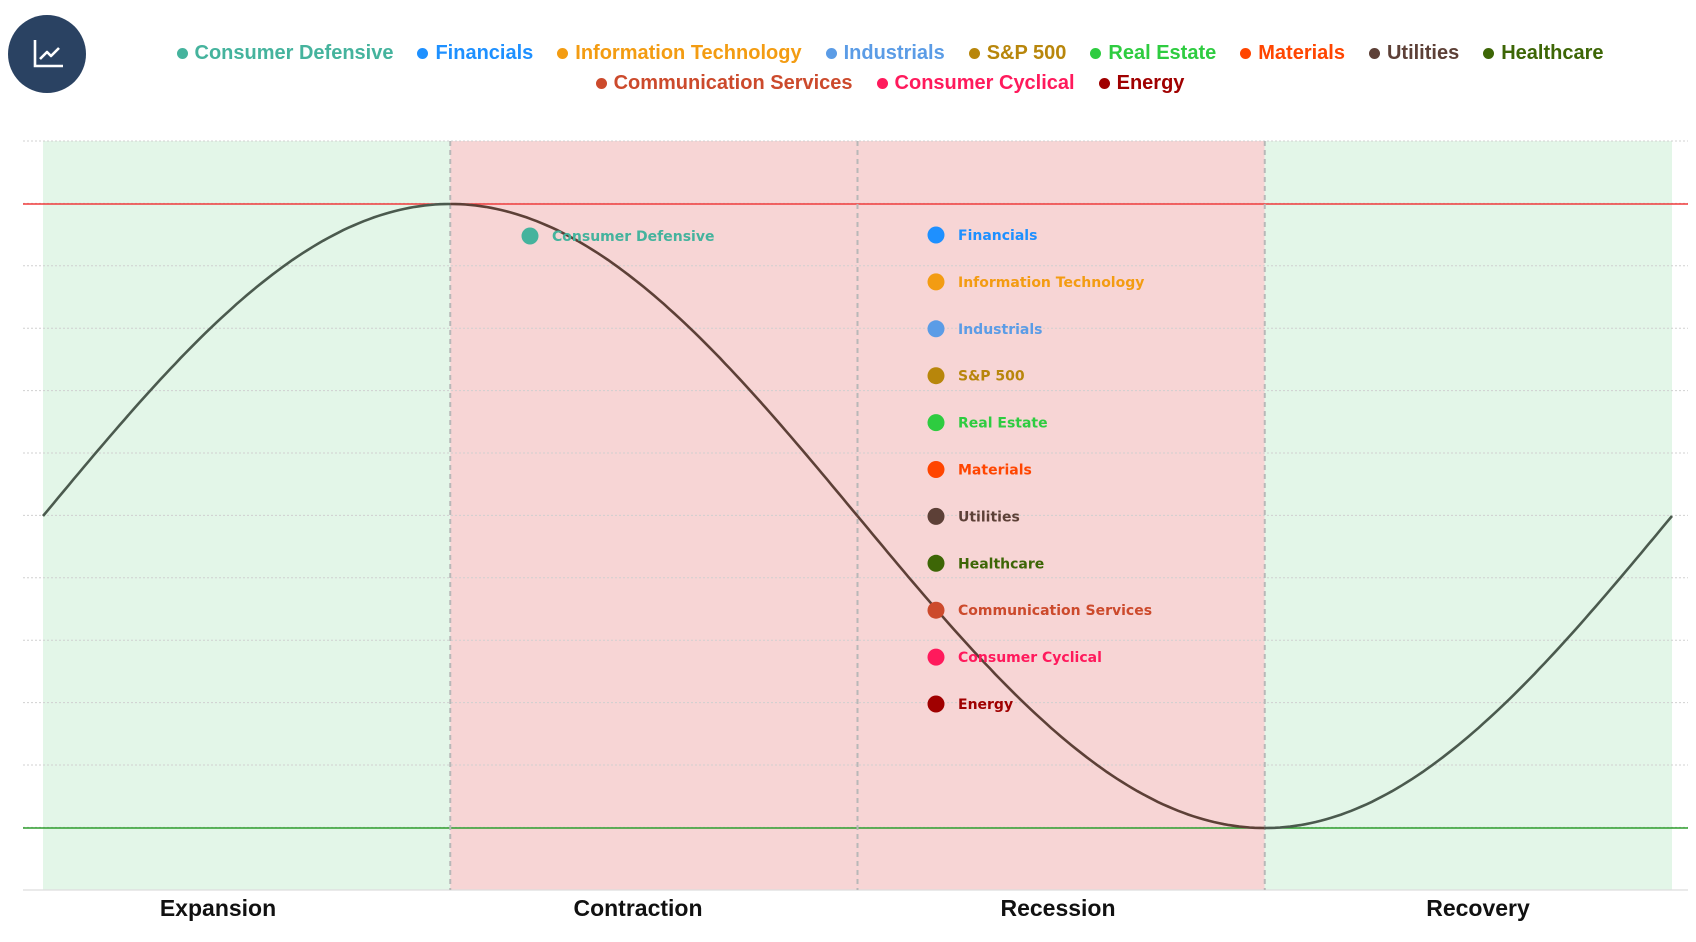 The height and width of the screenshot is (942, 1696). I want to click on sector-point: Financials, so click(982, 235).